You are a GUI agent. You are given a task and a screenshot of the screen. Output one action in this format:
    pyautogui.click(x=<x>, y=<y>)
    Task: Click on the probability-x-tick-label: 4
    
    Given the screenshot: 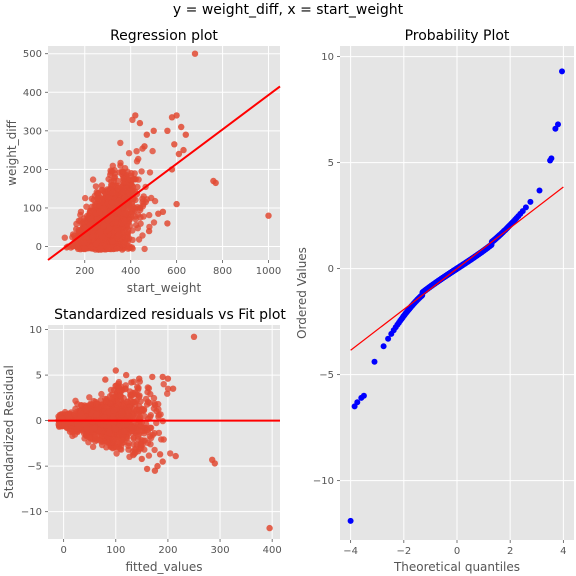 What is the action you would take?
    pyautogui.click(x=563, y=551)
    